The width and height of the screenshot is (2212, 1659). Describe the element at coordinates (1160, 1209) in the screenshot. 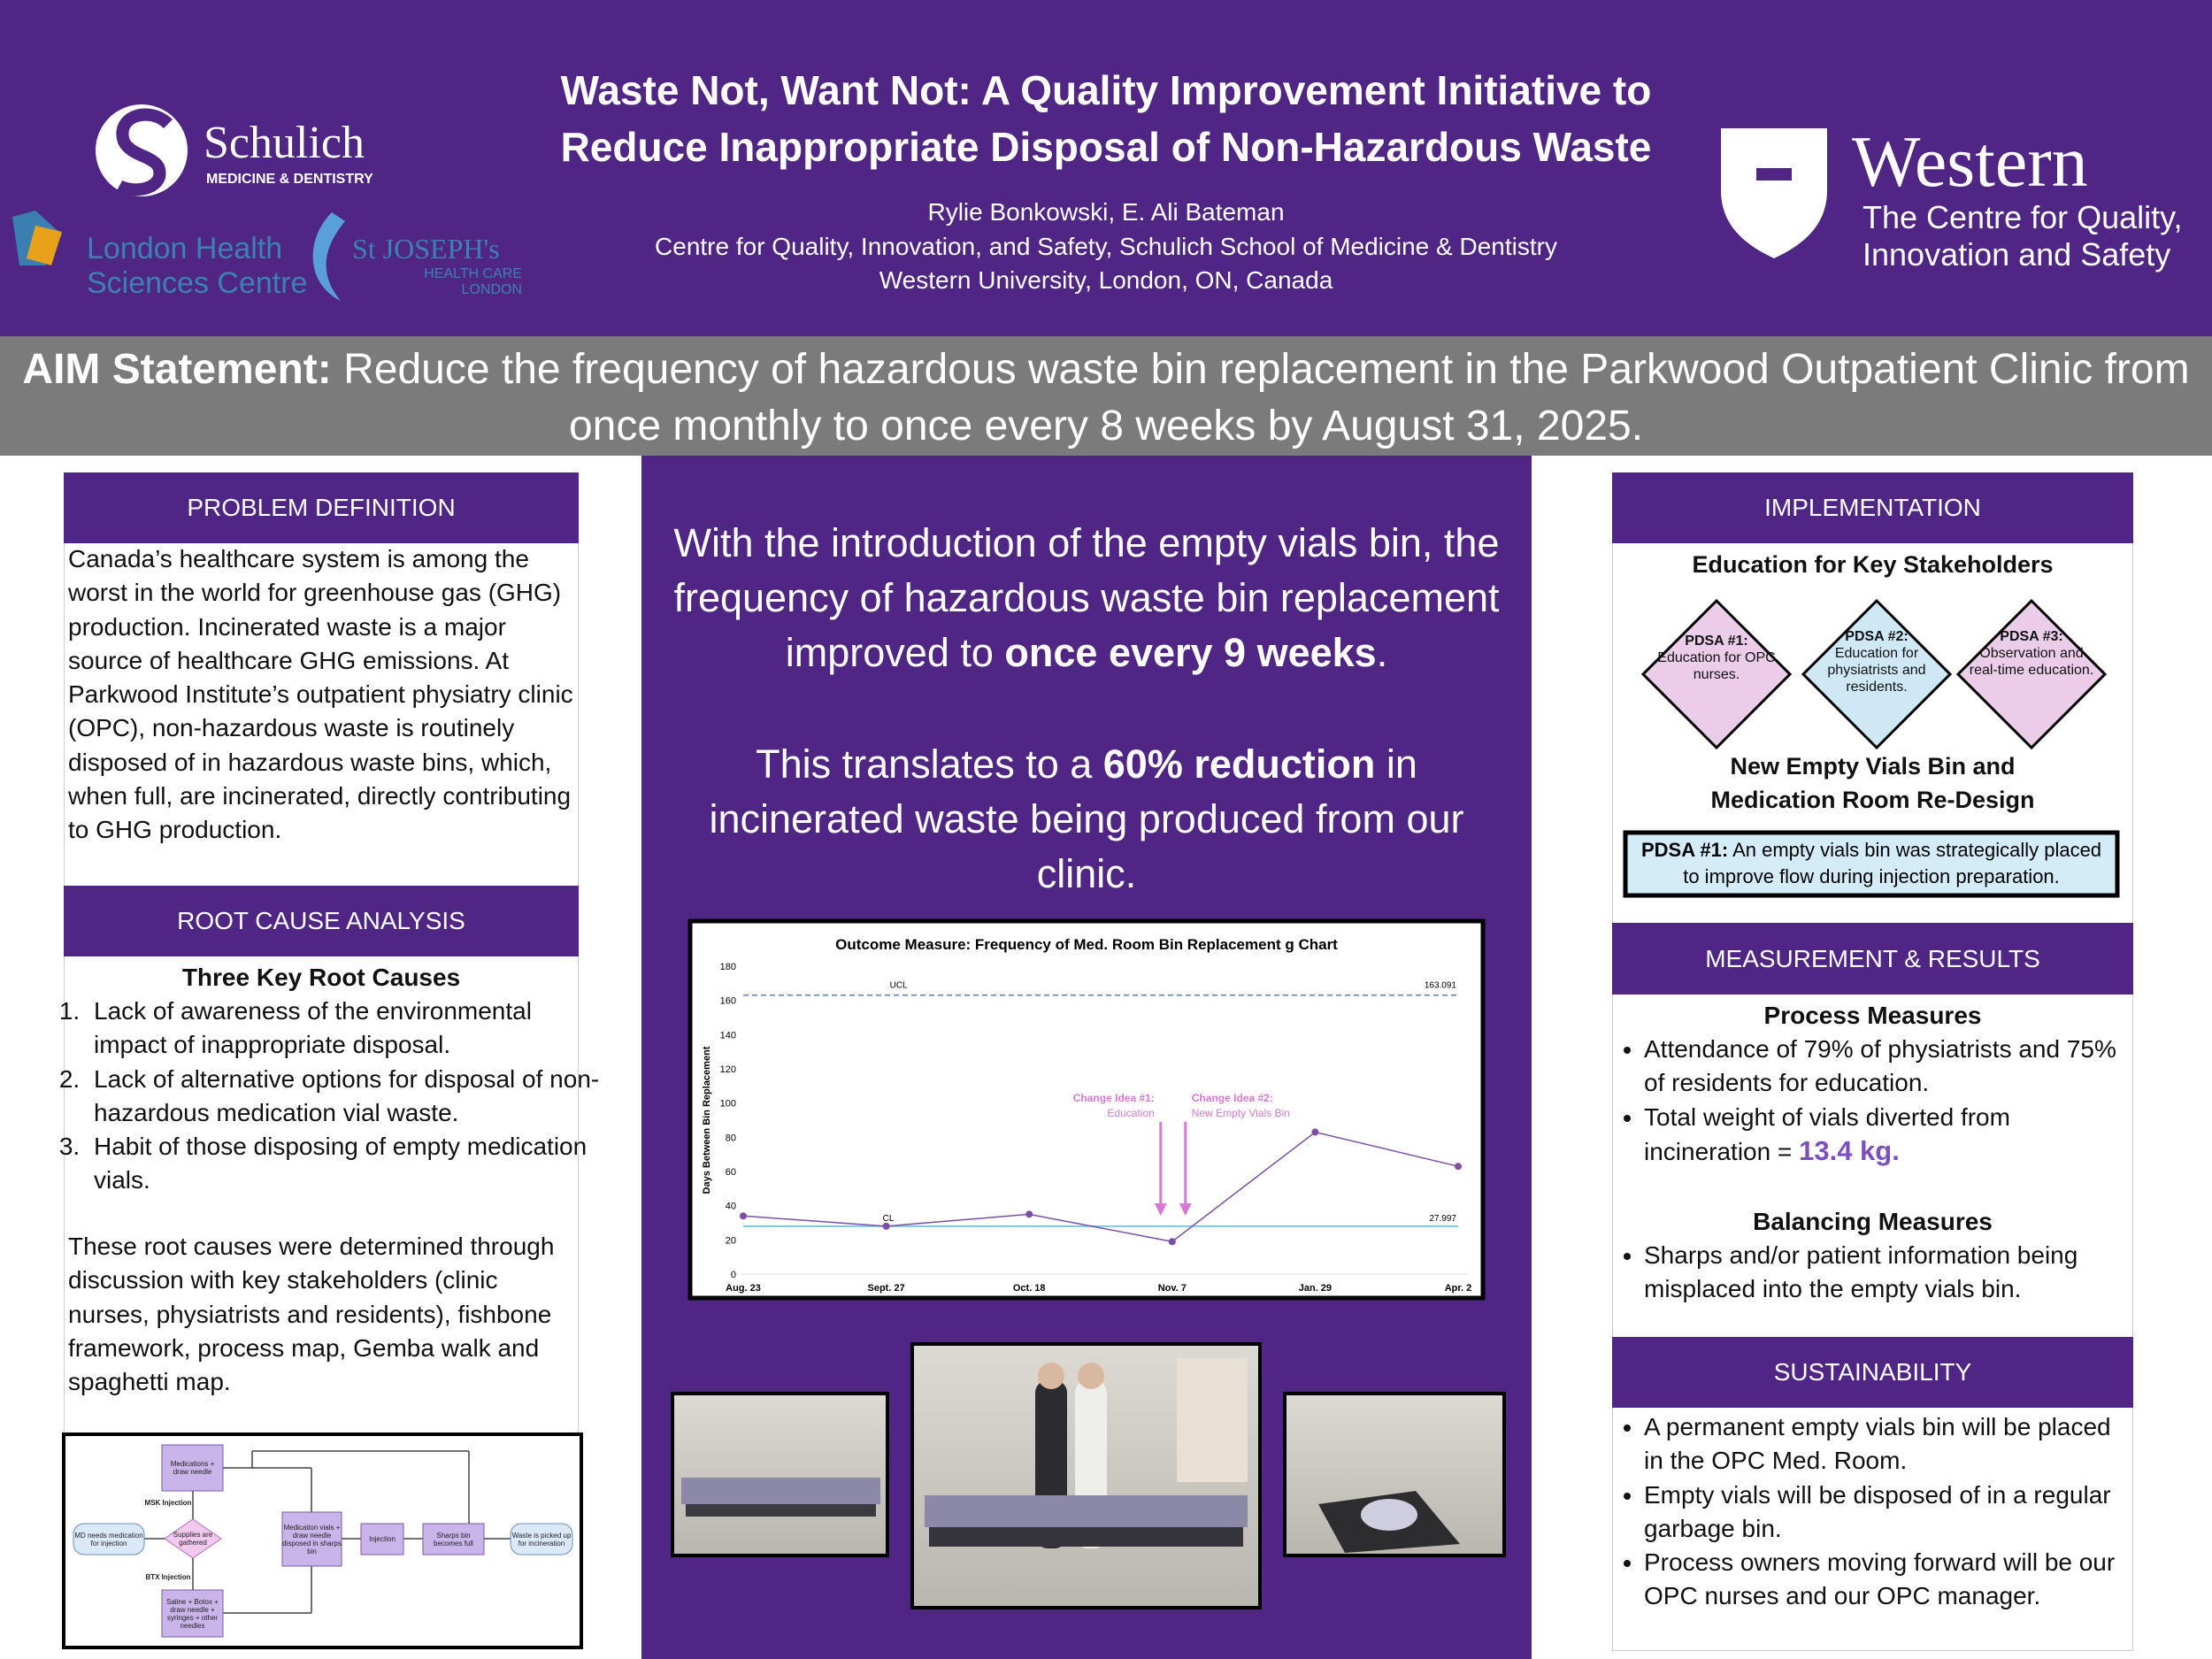

I see `change-arrow-head` at that location.